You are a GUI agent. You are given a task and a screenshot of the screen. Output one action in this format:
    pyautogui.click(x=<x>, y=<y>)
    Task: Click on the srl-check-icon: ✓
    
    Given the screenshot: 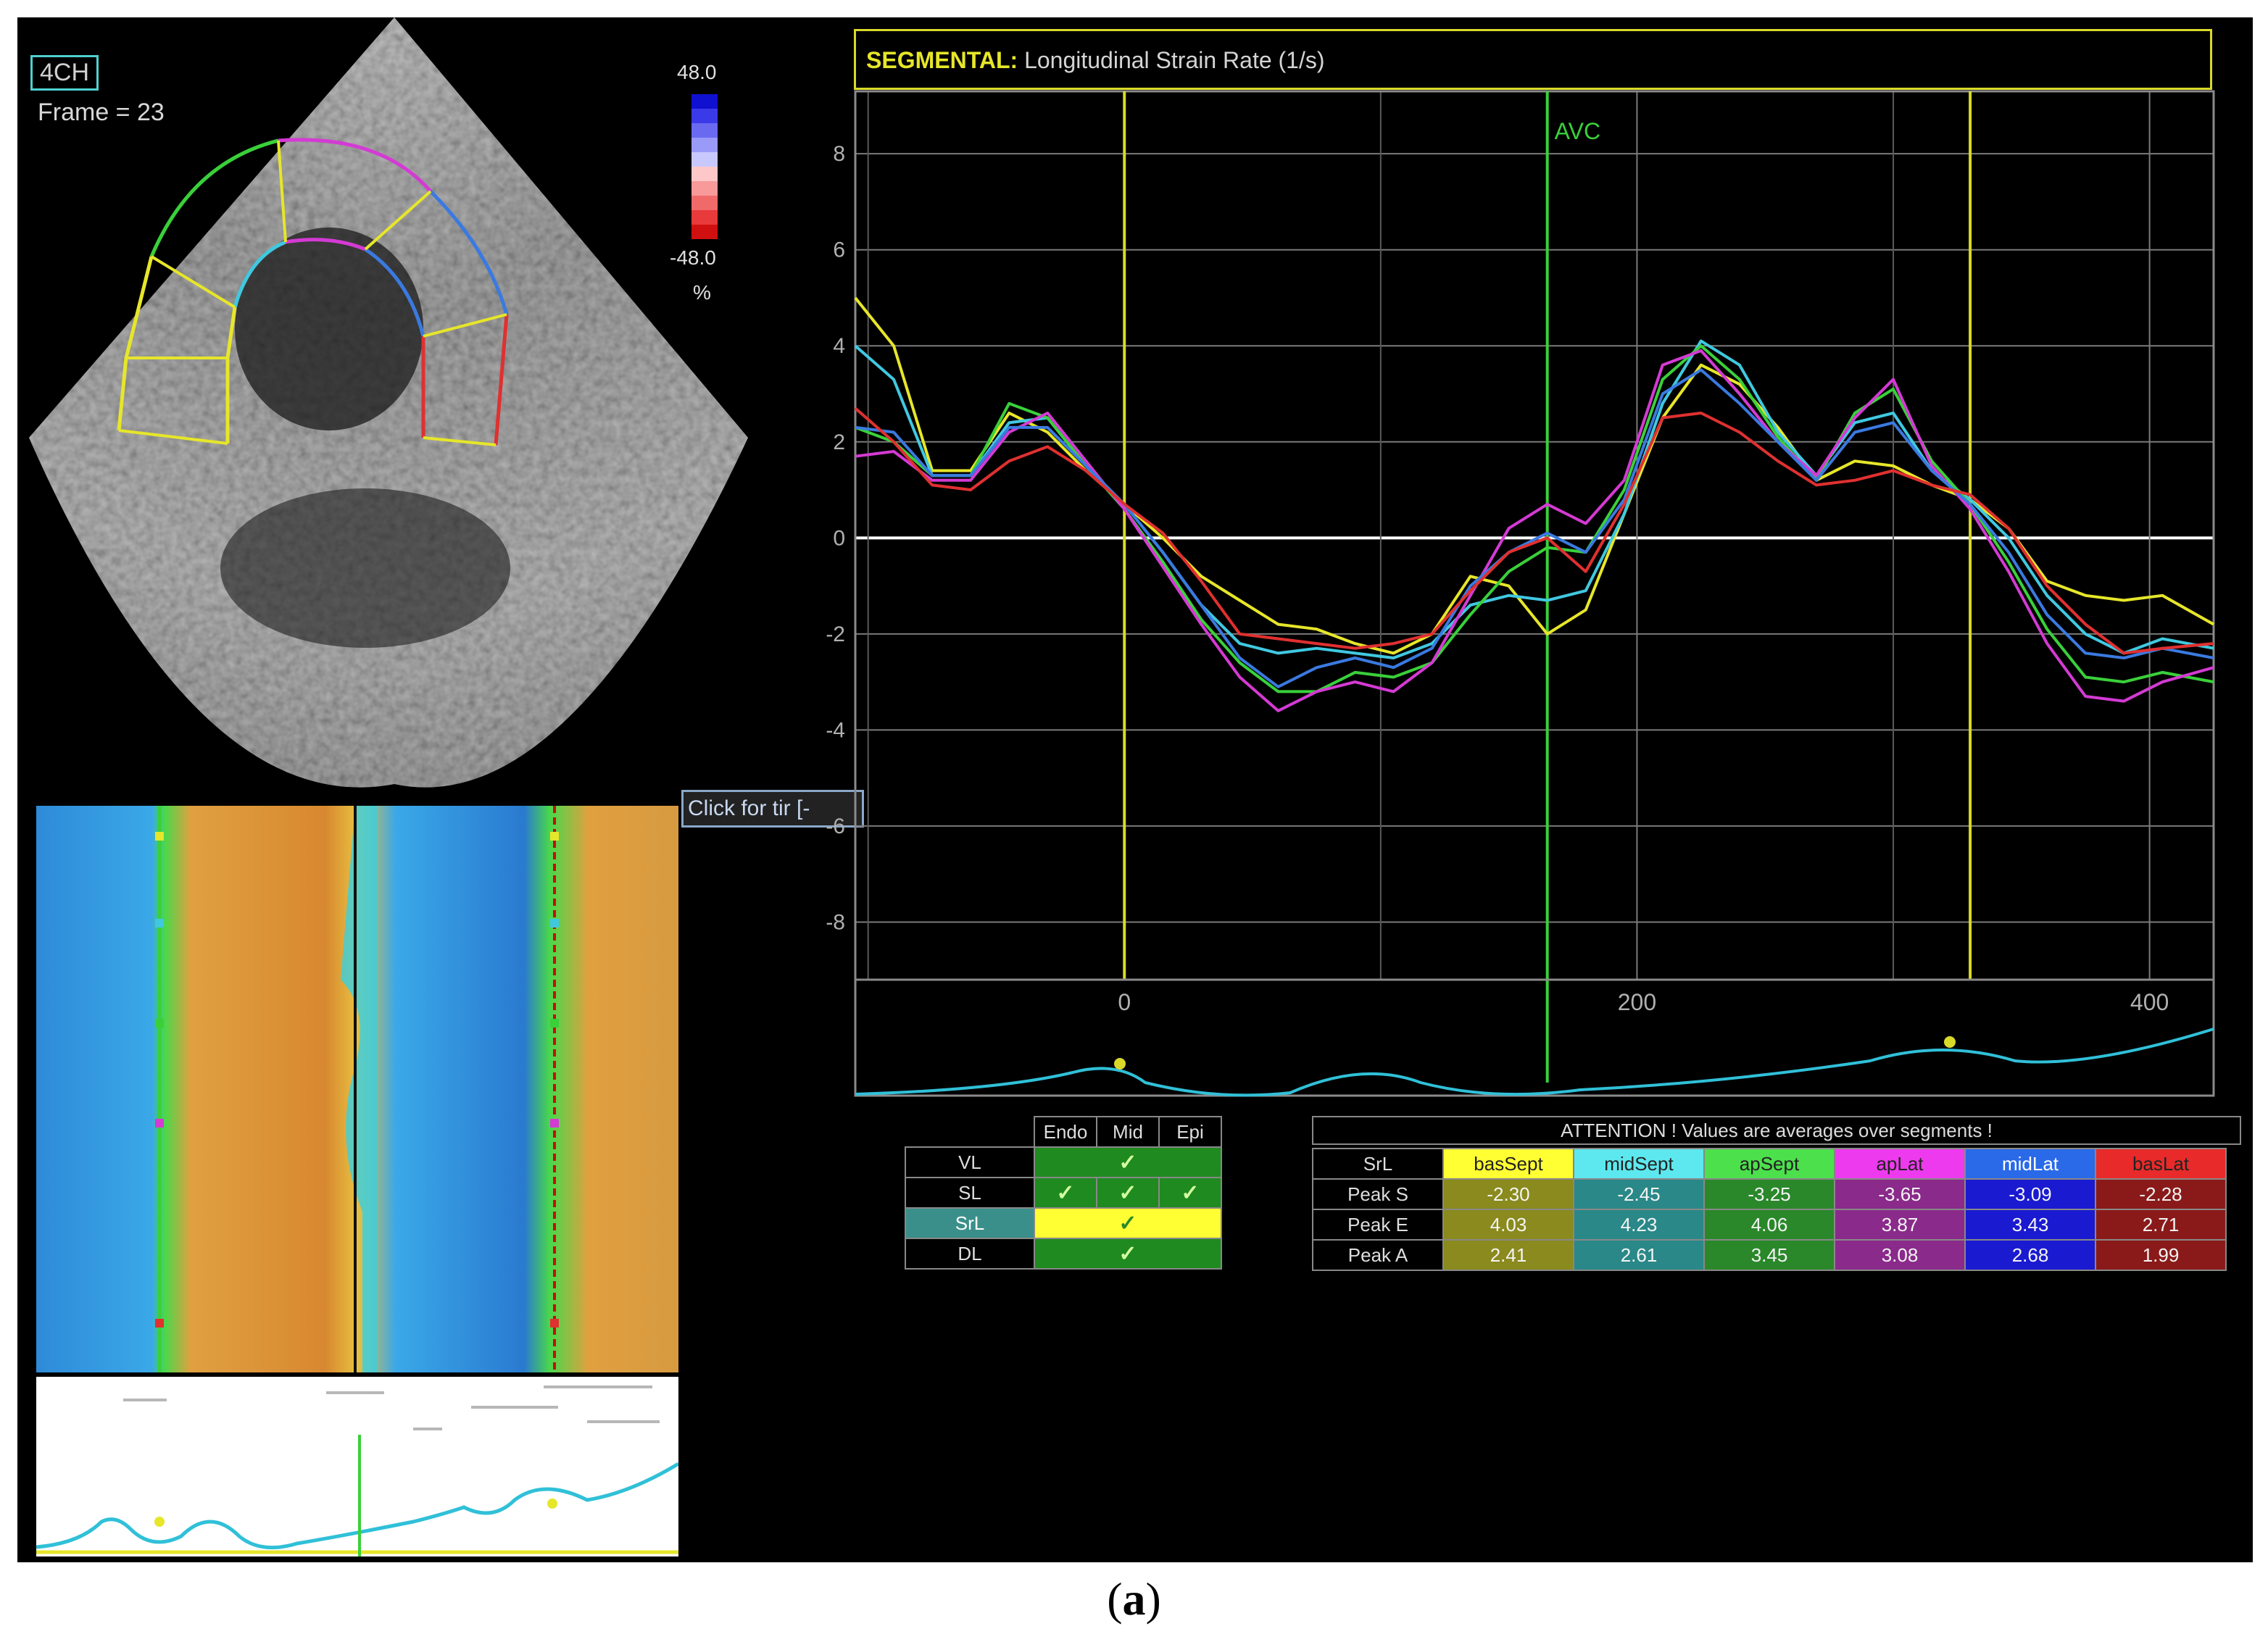 What is the action you would take?
    pyautogui.click(x=1128, y=1223)
    